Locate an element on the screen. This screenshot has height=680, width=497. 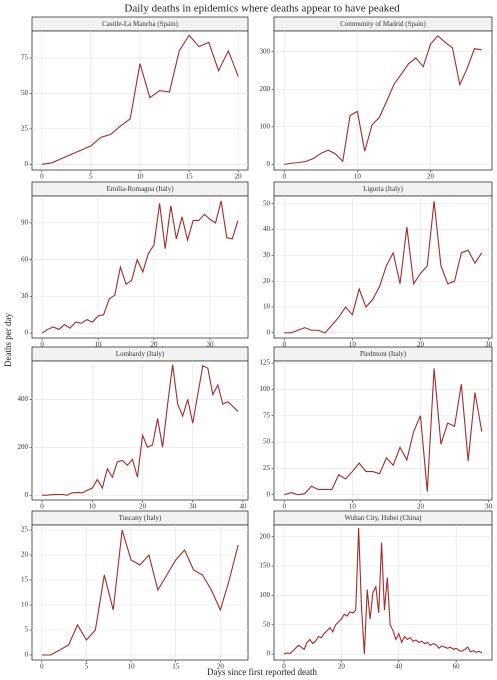
x-axis-label: Days since first reported death is located at coordinates (262, 672).